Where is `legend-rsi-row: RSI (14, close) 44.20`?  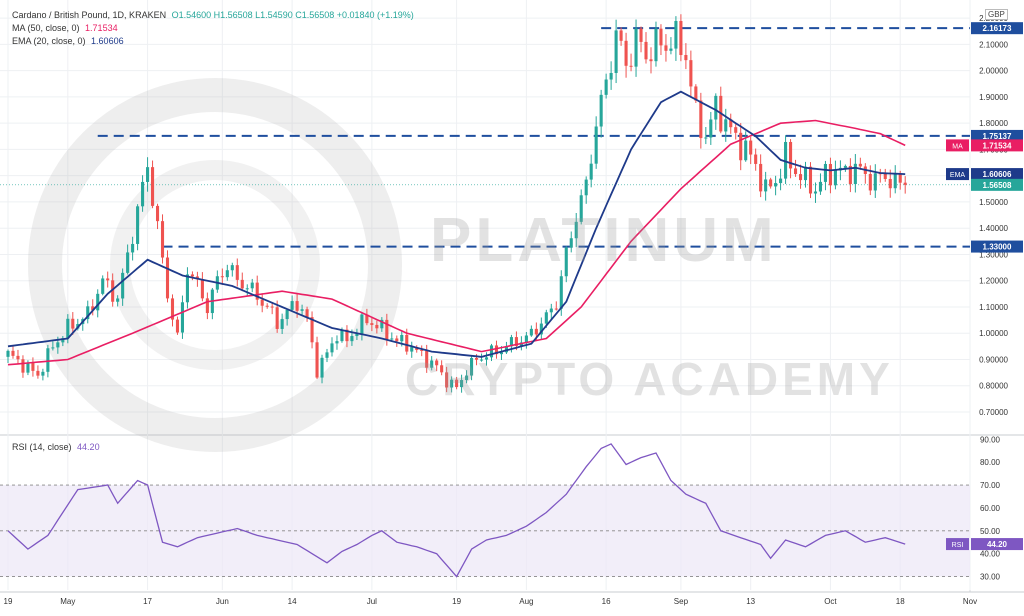 legend-rsi-row: RSI (14, close) 44.20 is located at coordinates (56, 447).